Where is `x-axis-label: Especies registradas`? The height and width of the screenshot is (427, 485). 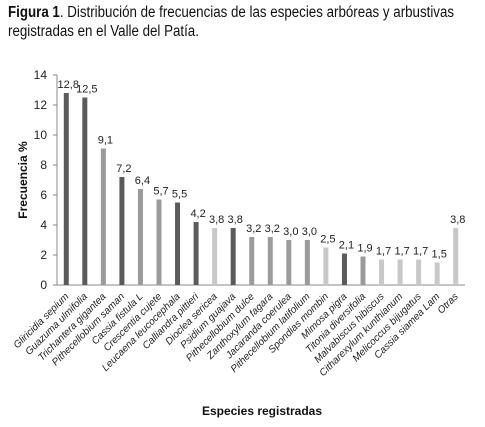 x-axis-label: Especies registradas is located at coordinates (262, 411).